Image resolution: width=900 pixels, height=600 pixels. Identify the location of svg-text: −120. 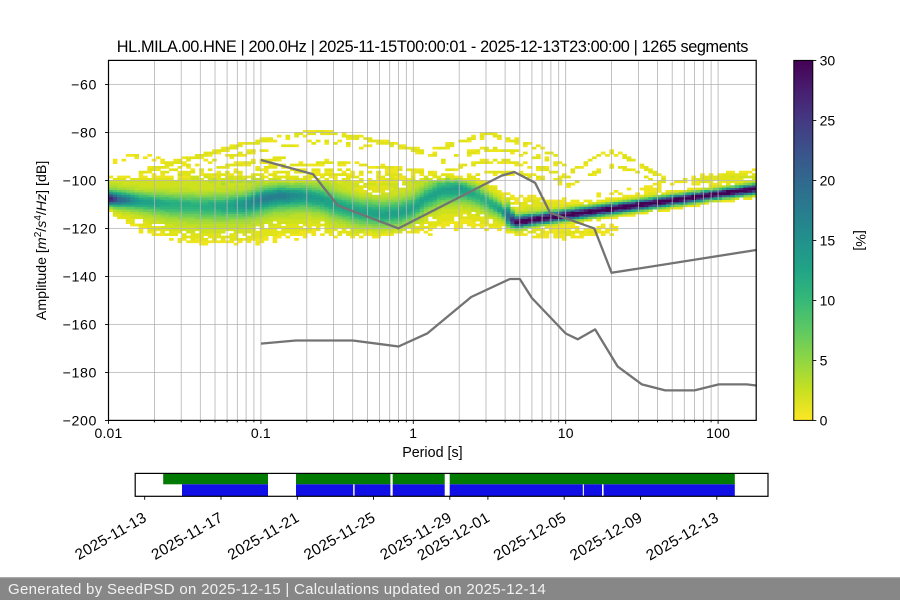
(80, 229).